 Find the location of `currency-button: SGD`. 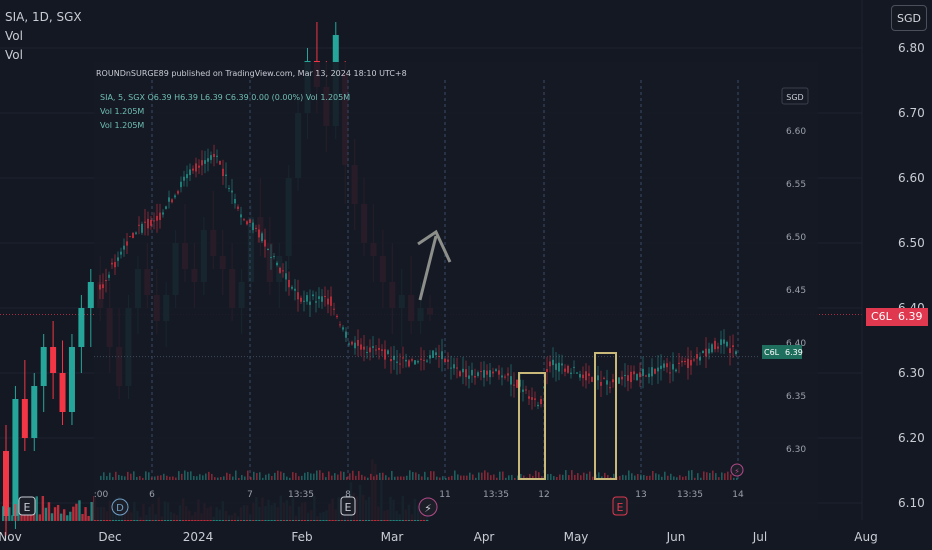

currency-button: SGD is located at coordinates (909, 18).